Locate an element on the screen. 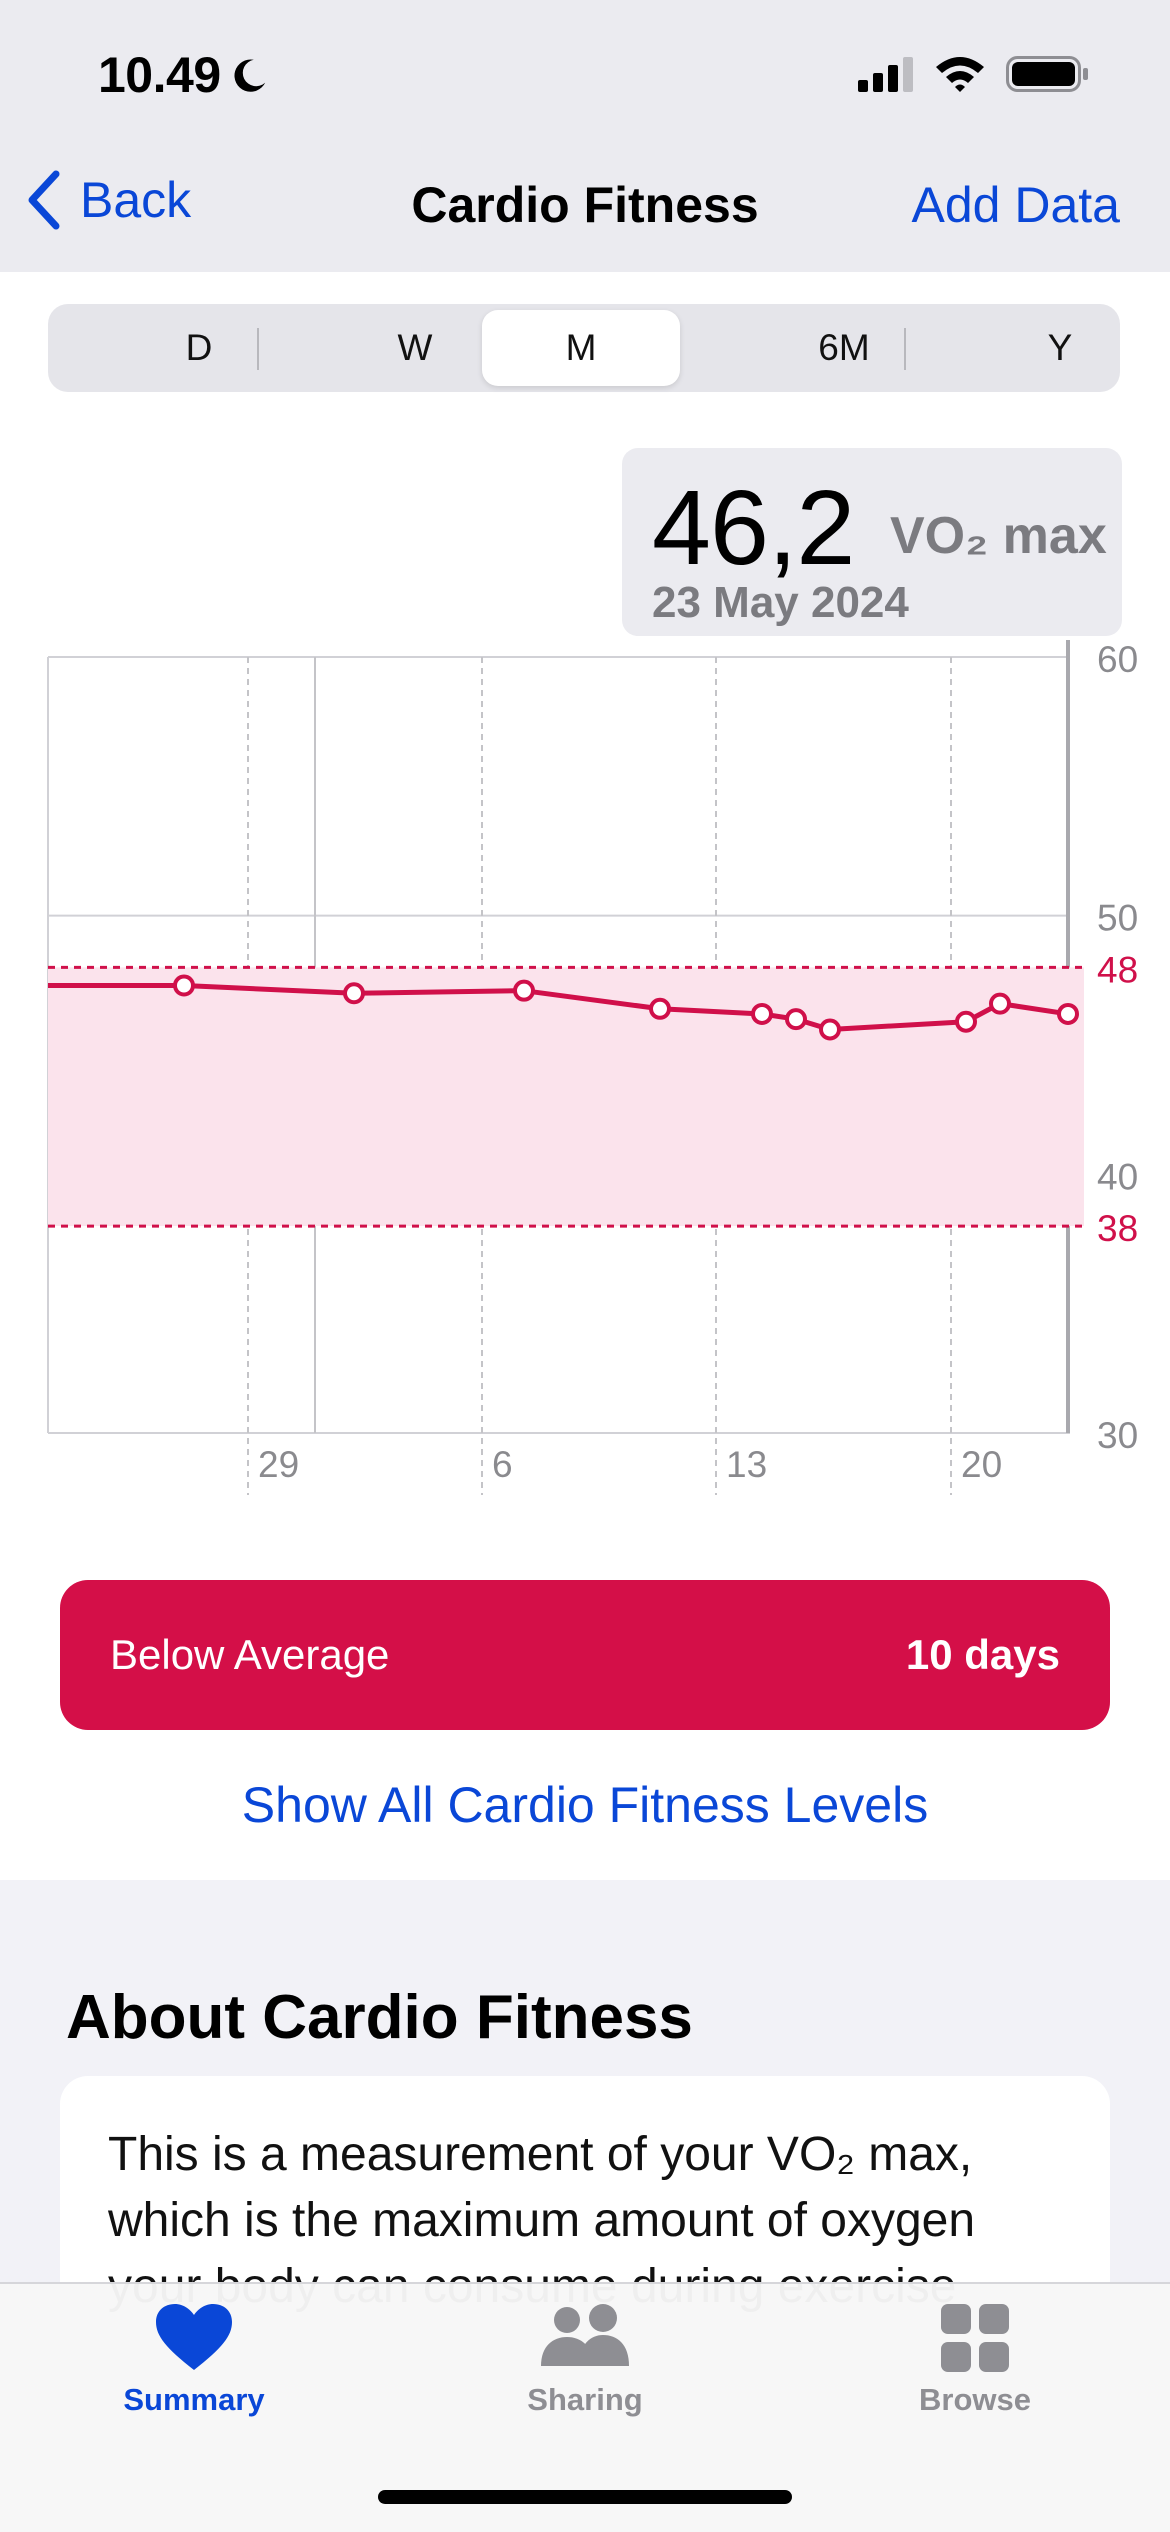  fitness-range-band is located at coordinates (568, 1096).